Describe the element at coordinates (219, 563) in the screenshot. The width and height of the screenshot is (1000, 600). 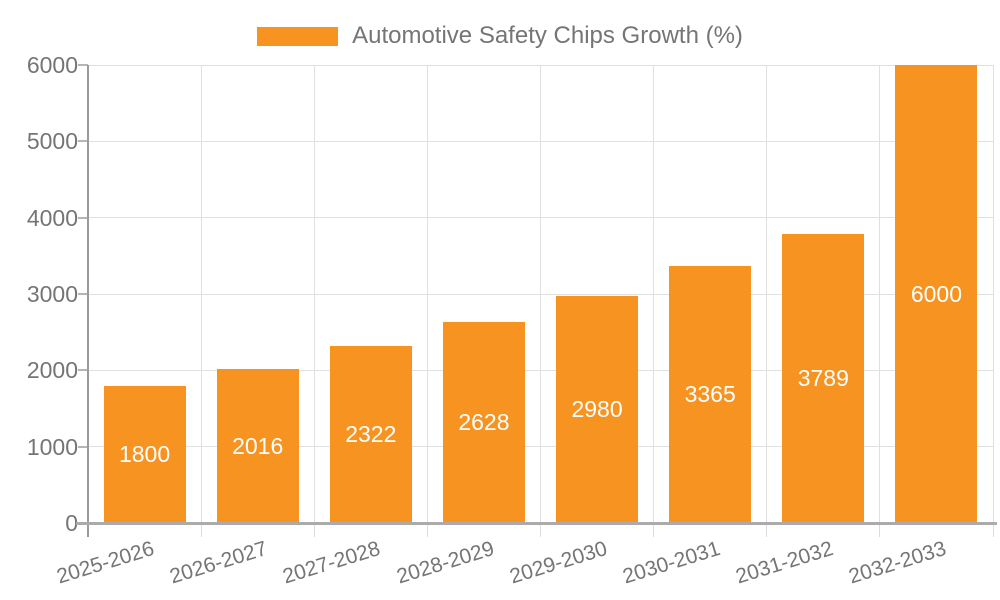
I see `x-tick-label: 2026-2027` at that location.